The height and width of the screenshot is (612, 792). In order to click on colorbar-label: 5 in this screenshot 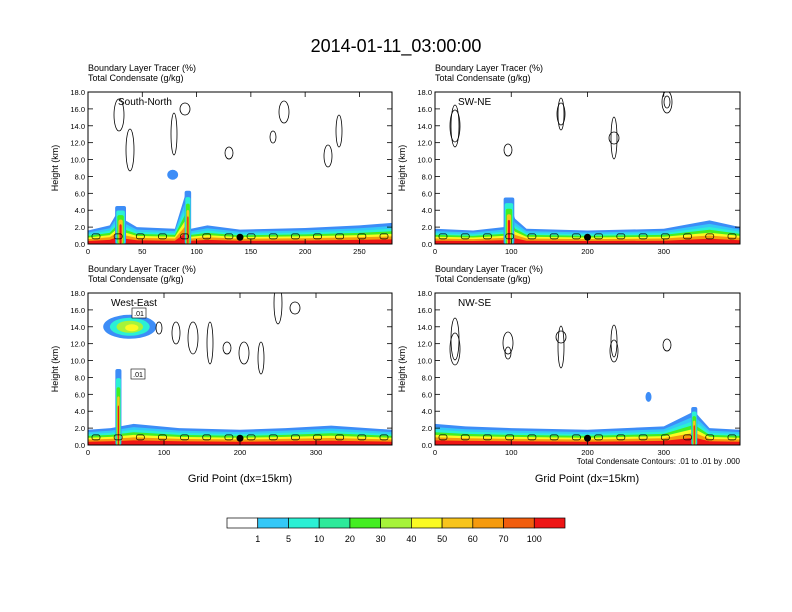, I will do `click(288, 539)`.